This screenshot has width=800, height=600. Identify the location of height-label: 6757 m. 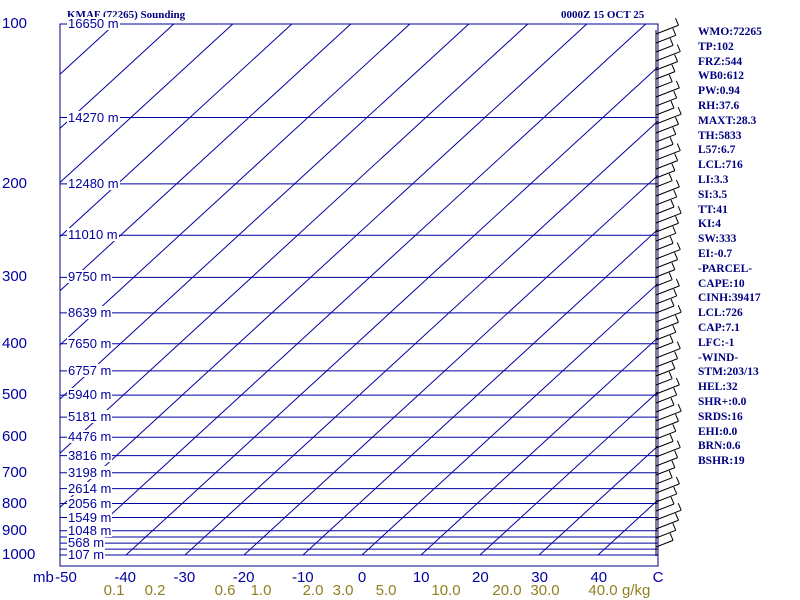
(90, 370).